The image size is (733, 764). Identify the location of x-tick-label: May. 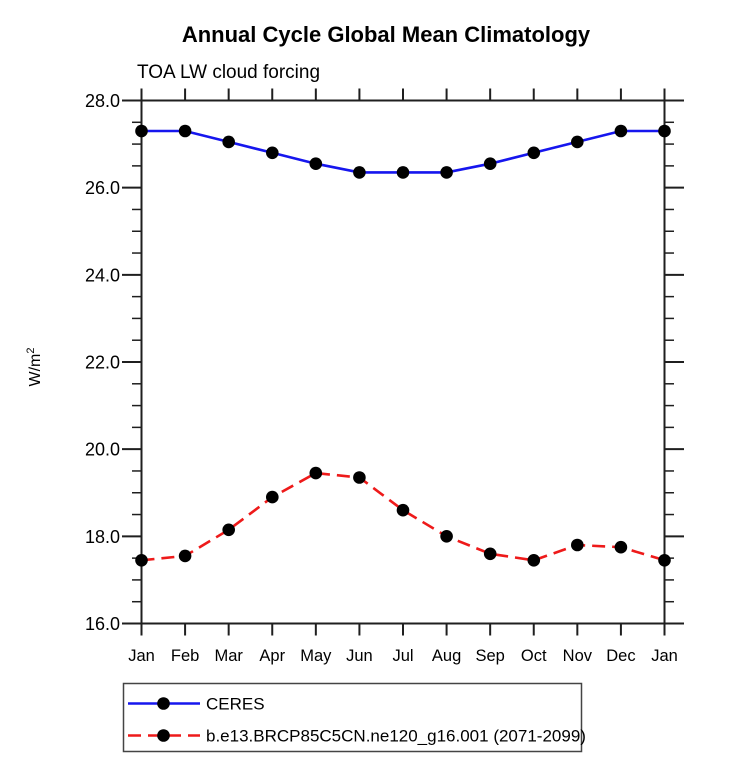
(316, 656).